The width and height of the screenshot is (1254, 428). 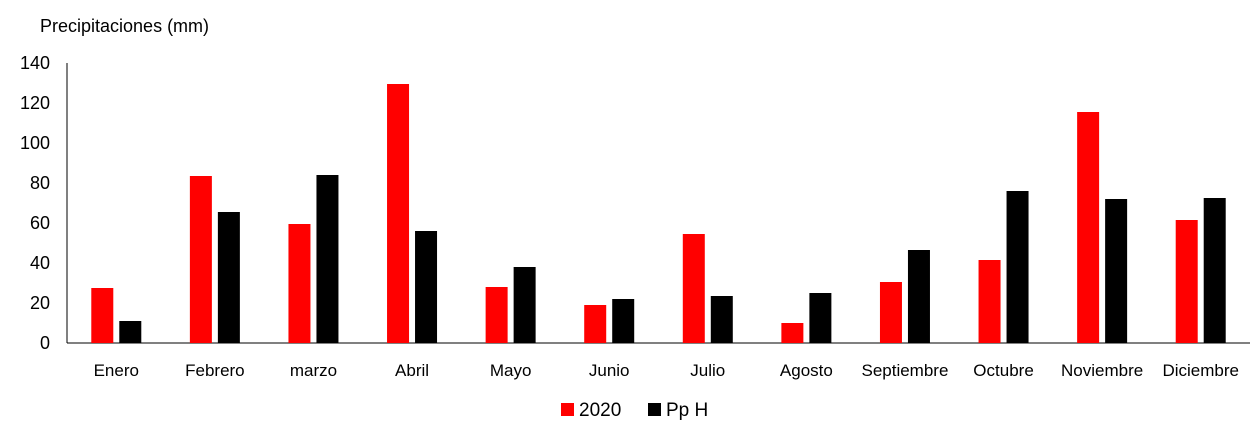 What do you see at coordinates (40, 223) in the screenshot?
I see `y-tick-label: 60` at bounding box center [40, 223].